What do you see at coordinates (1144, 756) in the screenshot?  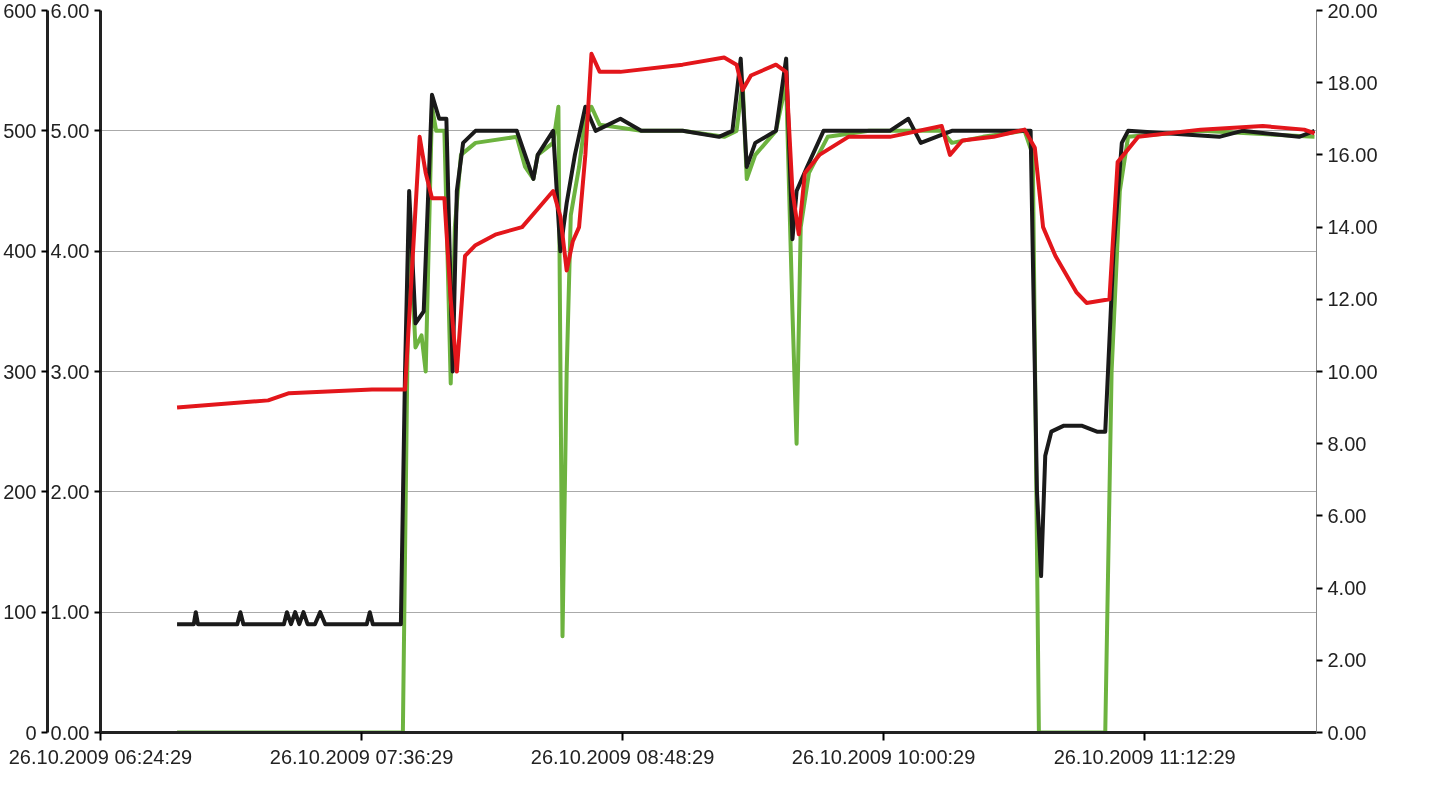 I see `x-tick-label: 26.10.2009 11:12:29` at bounding box center [1144, 756].